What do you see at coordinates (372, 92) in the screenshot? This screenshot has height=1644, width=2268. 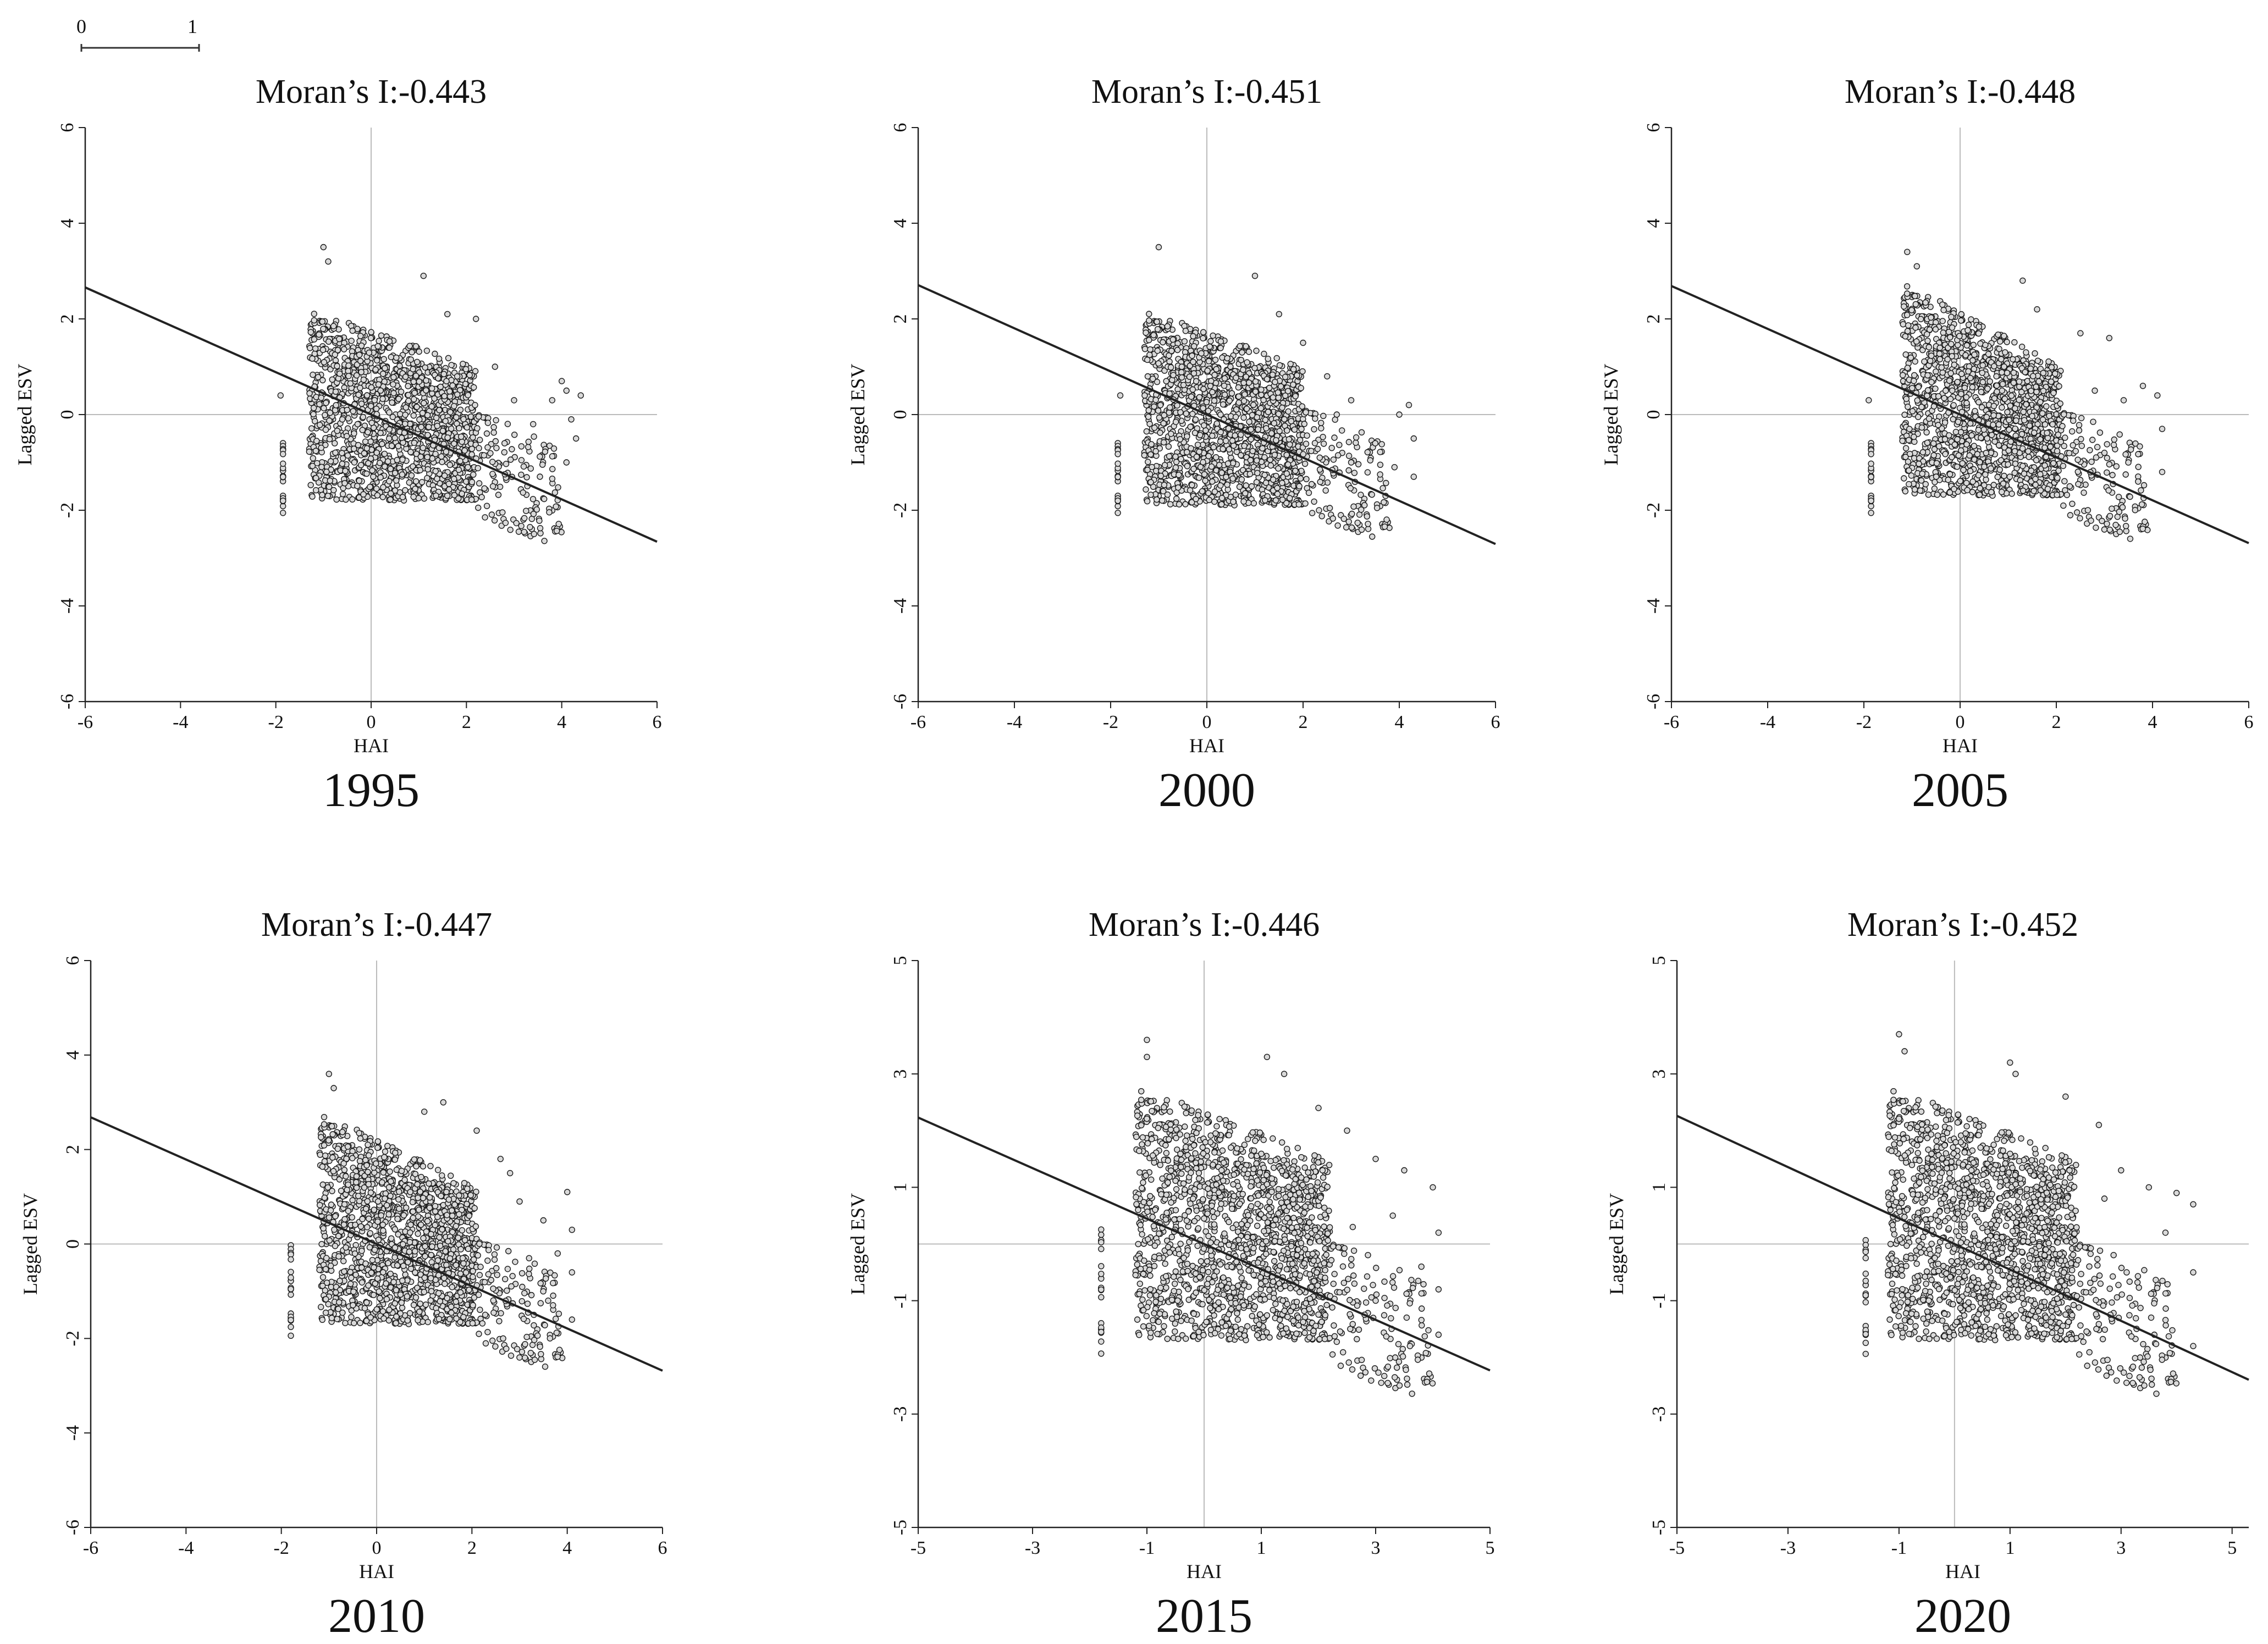 I see `panel-title: Moran’s I:-0.443` at bounding box center [372, 92].